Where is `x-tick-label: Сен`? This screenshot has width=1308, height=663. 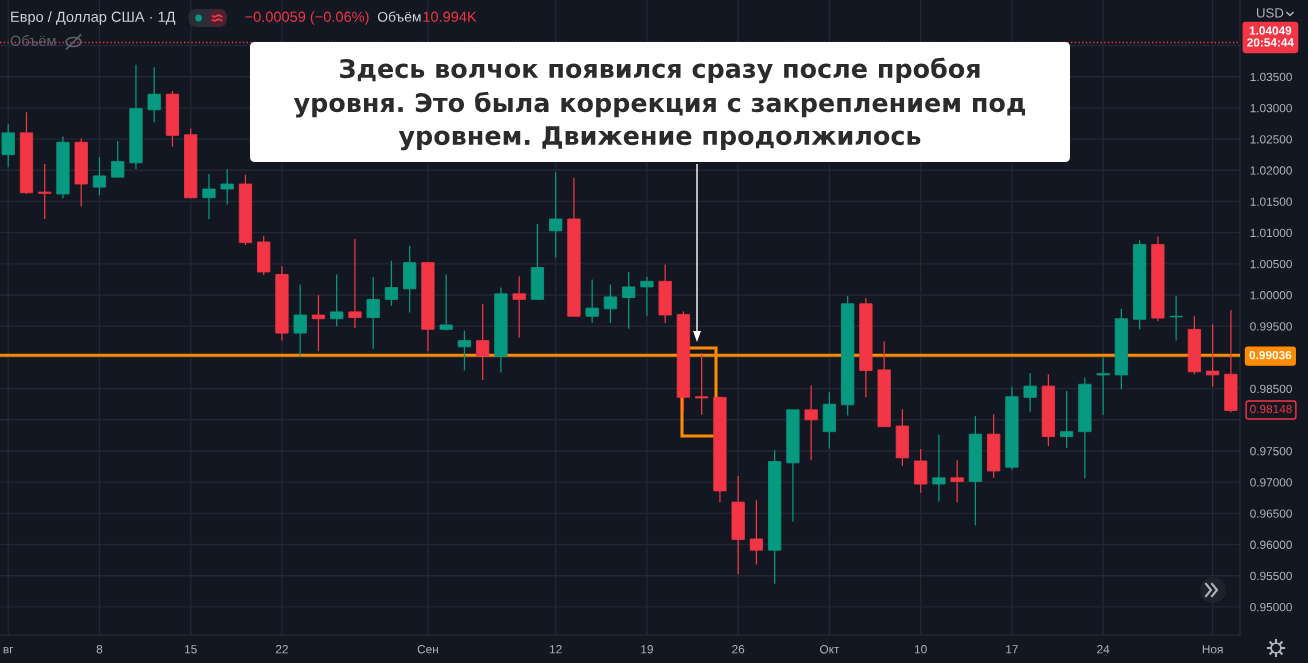
x-tick-label: Сен is located at coordinates (427, 649).